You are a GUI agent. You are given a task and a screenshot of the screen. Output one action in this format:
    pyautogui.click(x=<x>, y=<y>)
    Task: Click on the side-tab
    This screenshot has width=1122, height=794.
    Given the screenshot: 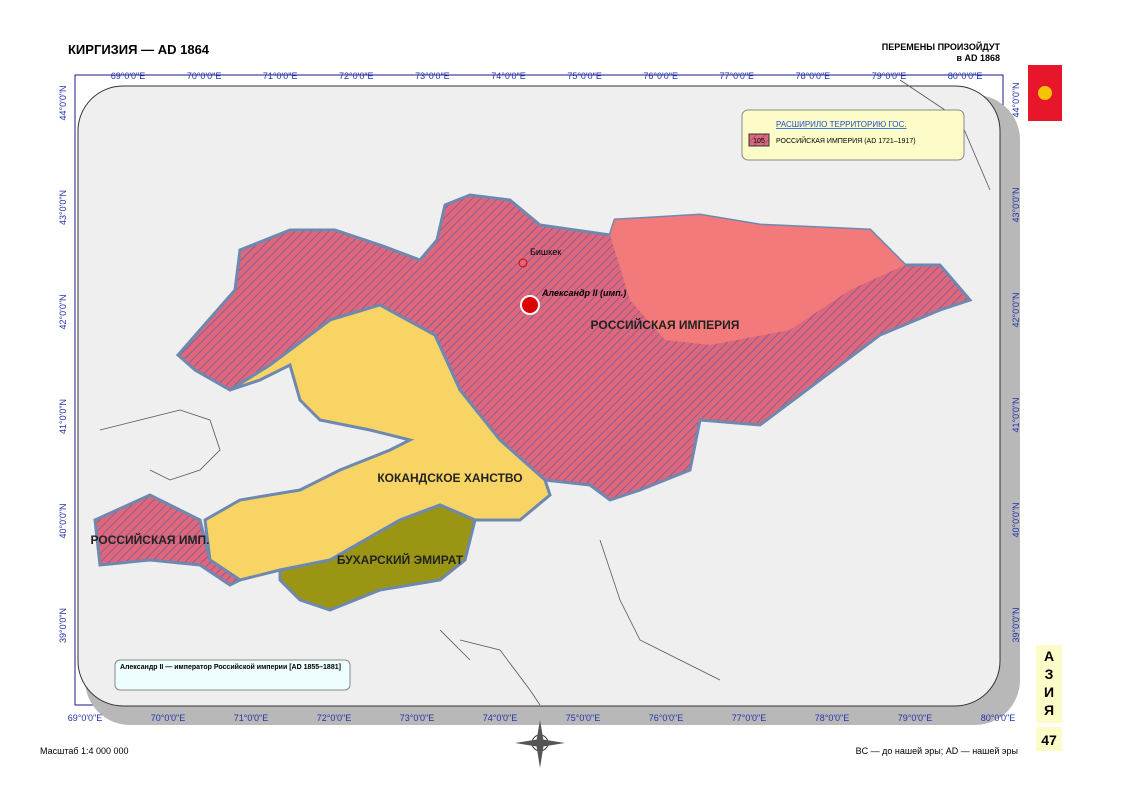 What is the action you would take?
    pyautogui.click(x=1049, y=684)
    